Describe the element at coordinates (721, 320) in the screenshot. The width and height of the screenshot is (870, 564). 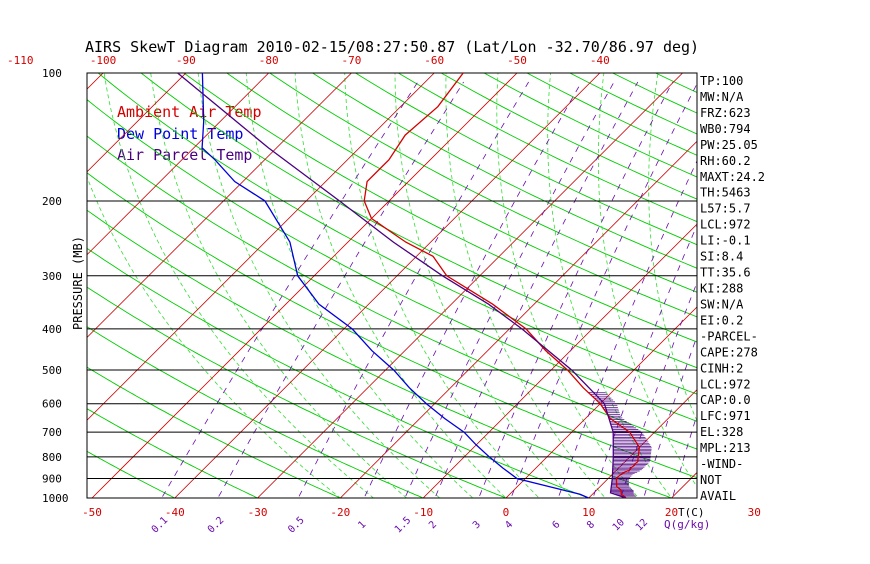
I see `index-label: EI:0.2` at that location.